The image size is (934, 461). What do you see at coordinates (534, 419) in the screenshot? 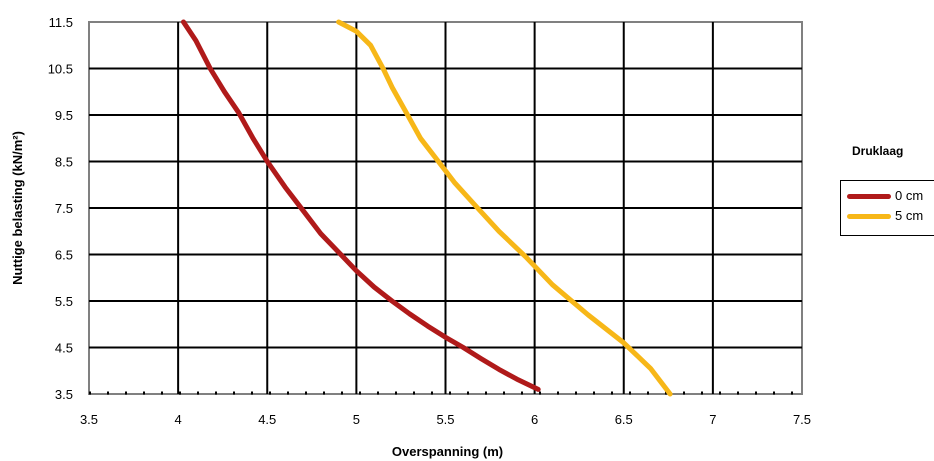
I see `x-tick-label: 6` at bounding box center [534, 419].